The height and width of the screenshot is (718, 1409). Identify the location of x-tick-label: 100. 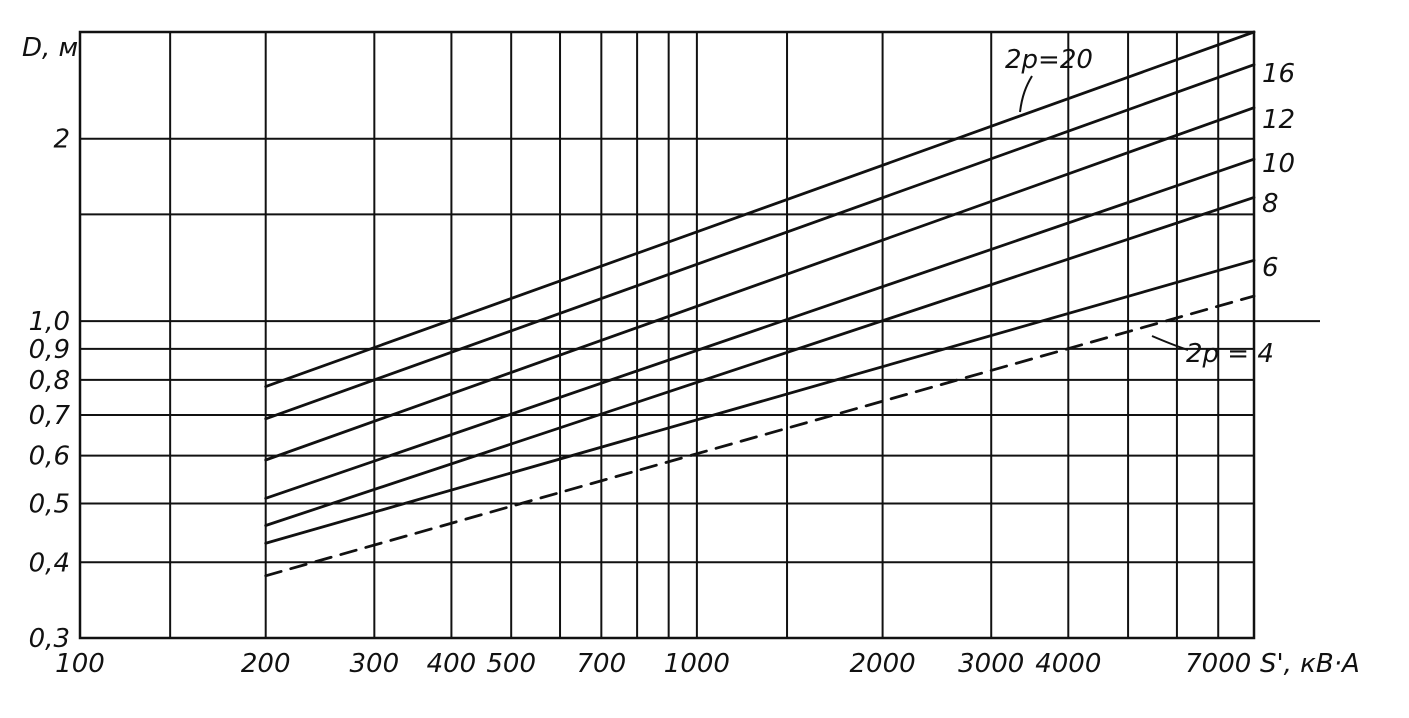
(80, 664).